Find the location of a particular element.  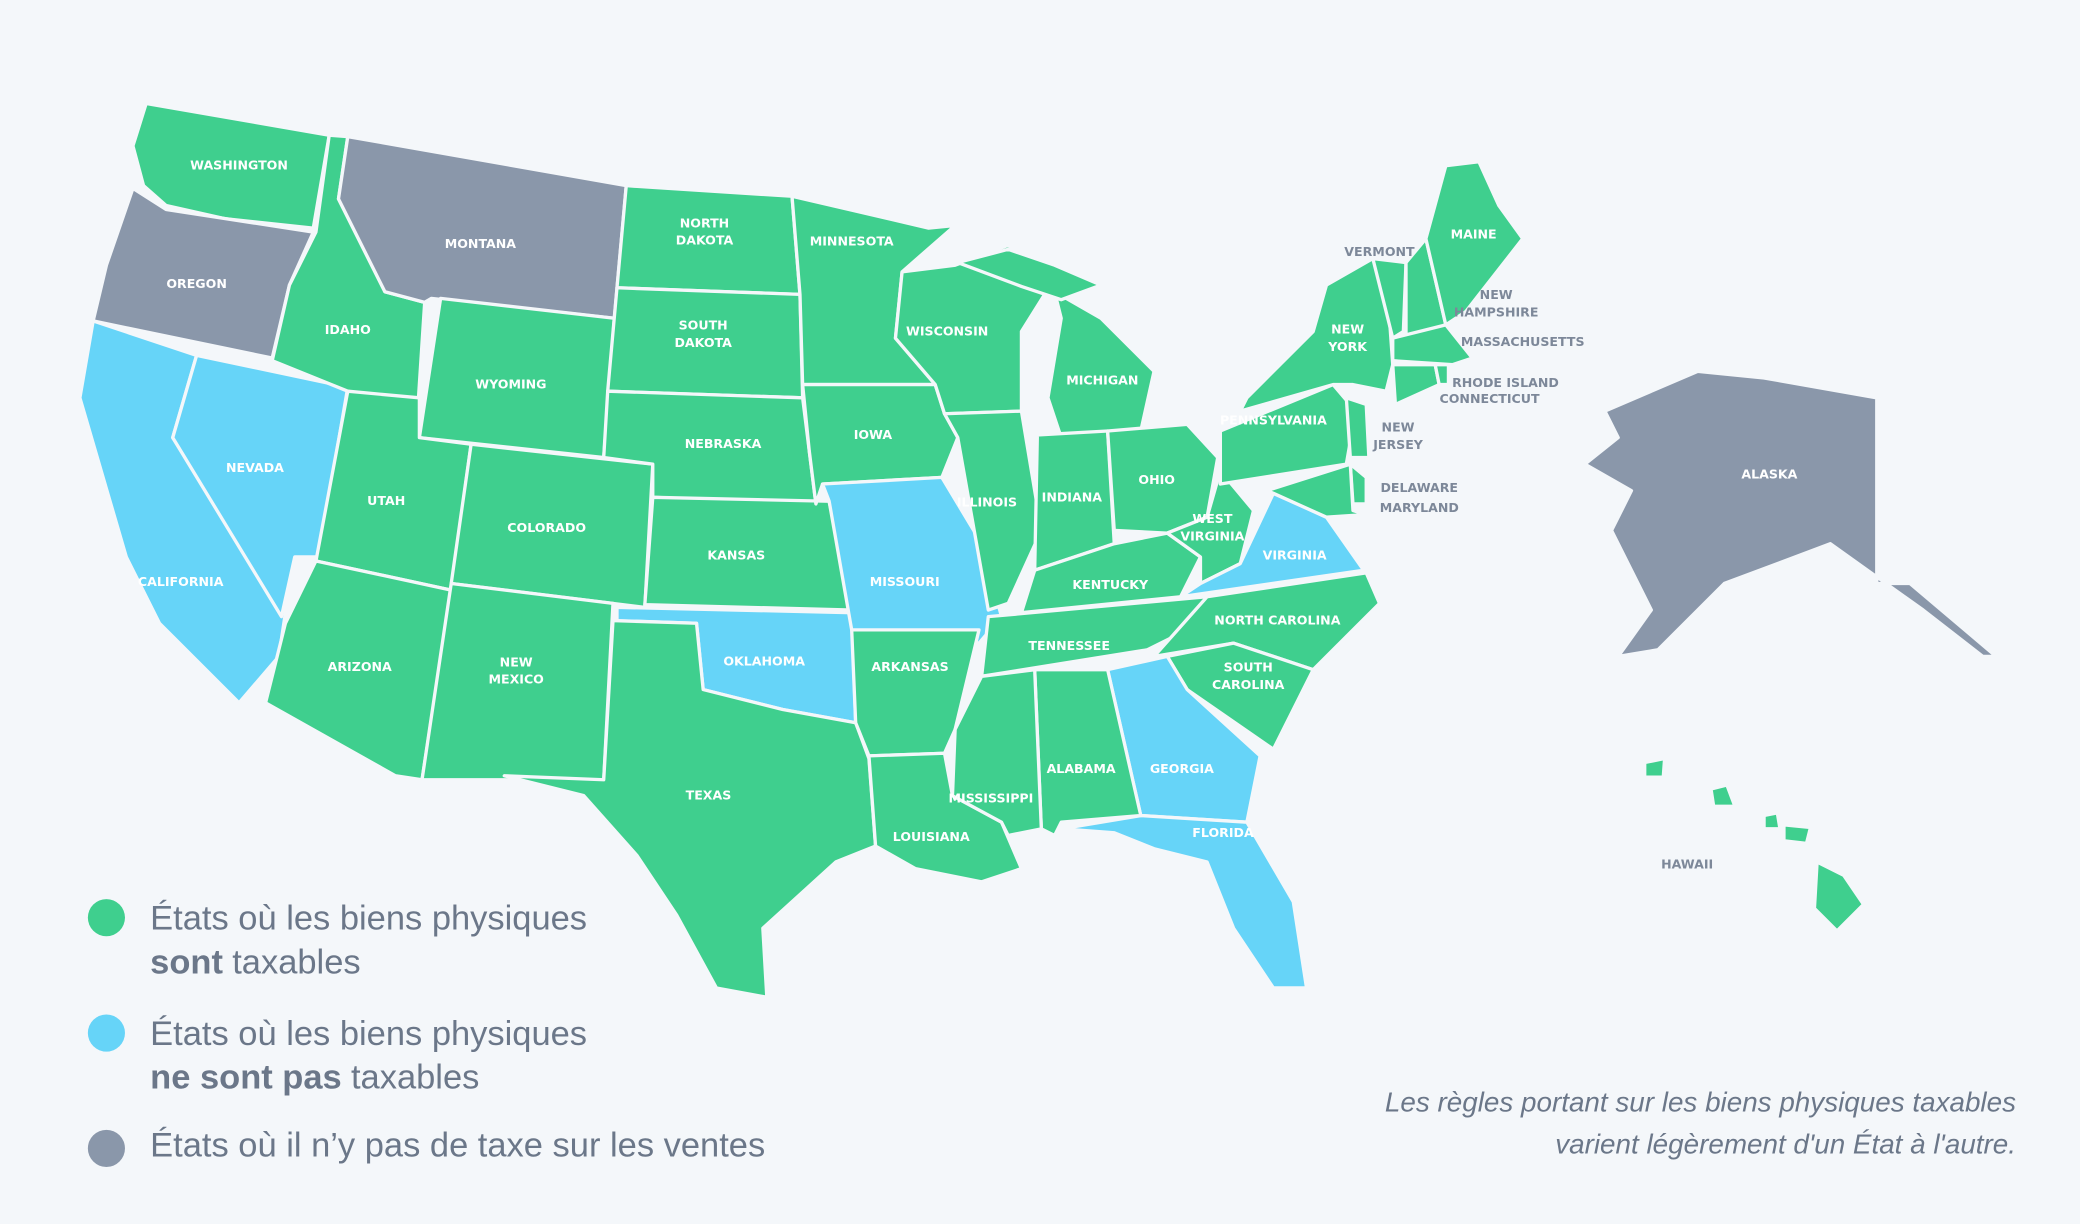

state-label-line: KENTUCKY is located at coordinates (1110, 584).